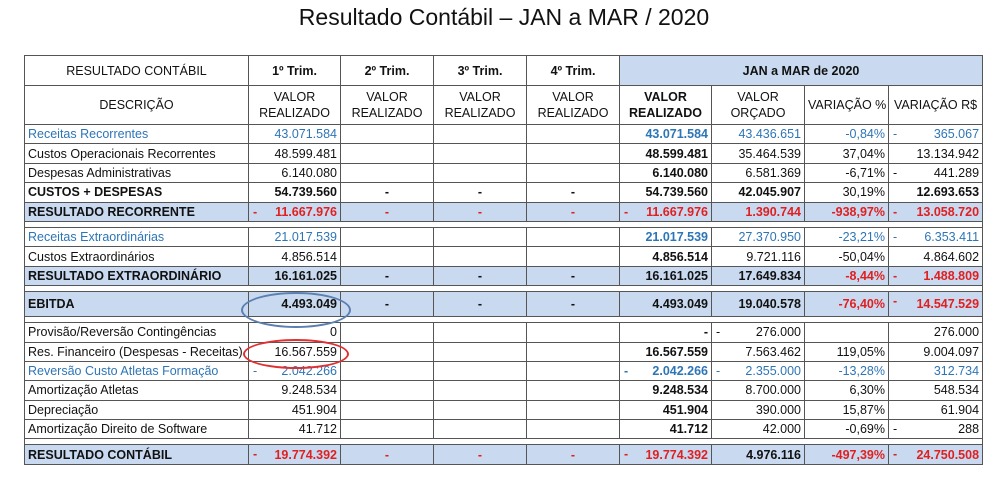 Image resolution: width=1008 pixels, height=478 pixels. Describe the element at coordinates (136, 256) in the screenshot. I see `row-label: Custos Extraordinários` at that location.